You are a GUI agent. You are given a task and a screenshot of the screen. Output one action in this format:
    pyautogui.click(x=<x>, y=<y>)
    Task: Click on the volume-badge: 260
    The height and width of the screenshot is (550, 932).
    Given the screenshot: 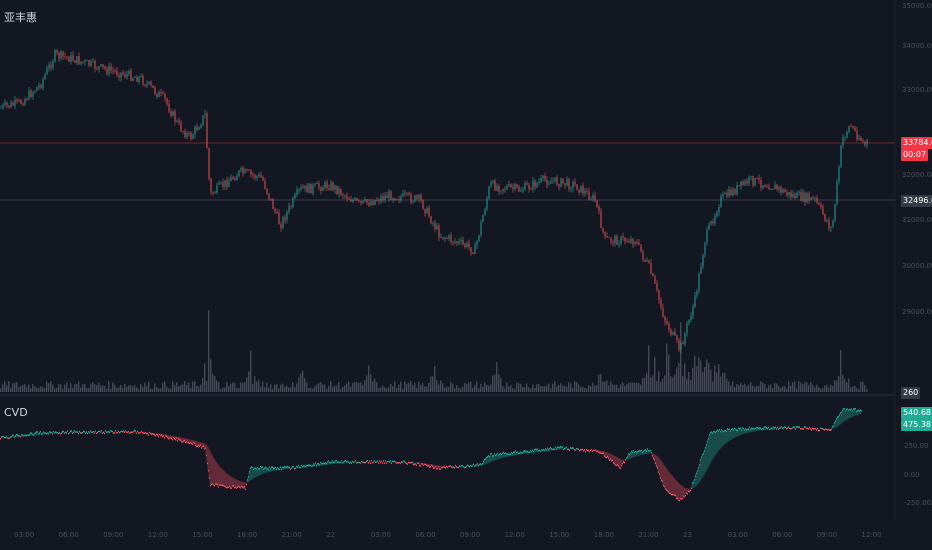 What is the action you would take?
    pyautogui.click(x=911, y=393)
    